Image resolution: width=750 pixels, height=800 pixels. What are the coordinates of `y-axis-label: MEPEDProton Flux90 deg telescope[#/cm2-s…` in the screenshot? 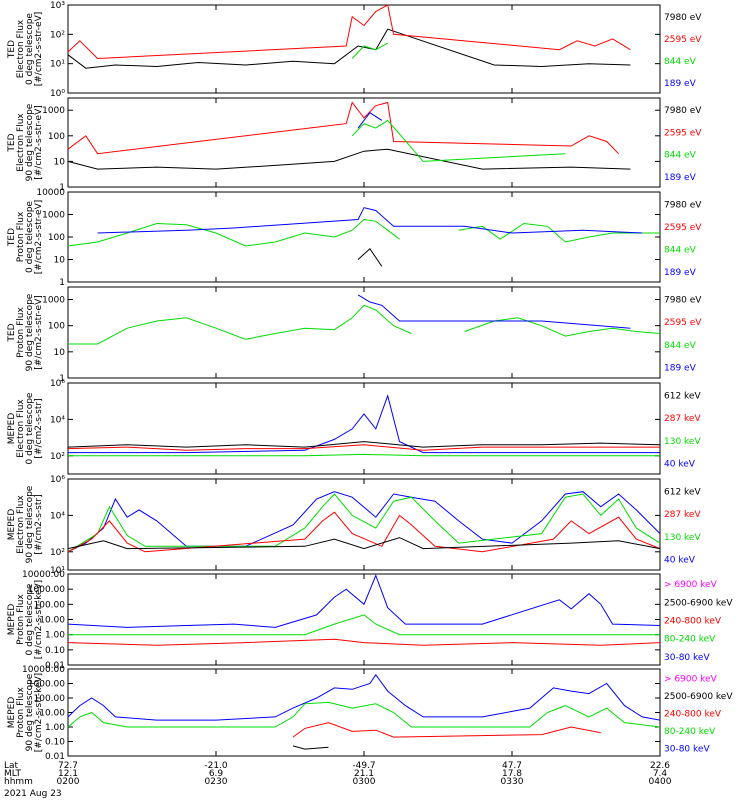 It's located at (25, 712).